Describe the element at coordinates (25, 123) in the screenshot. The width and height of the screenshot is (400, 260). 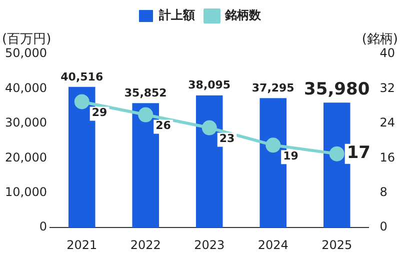
I see `y-tick-label: 30,000` at that location.